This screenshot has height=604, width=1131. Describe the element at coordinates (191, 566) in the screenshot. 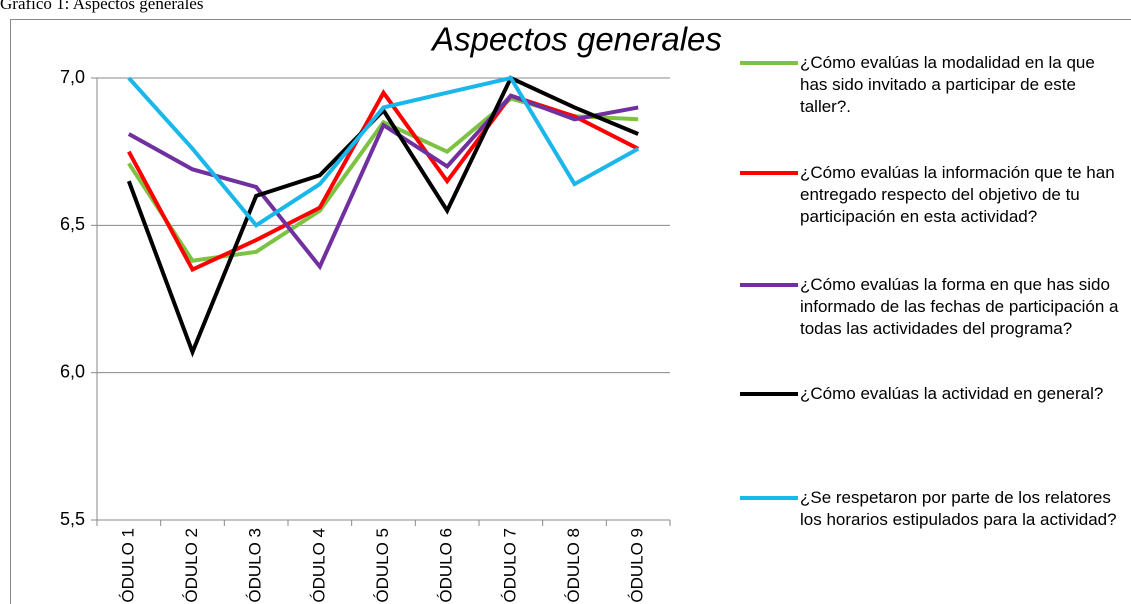

I see `x-tick-label: MÓDULO 2` at that location.